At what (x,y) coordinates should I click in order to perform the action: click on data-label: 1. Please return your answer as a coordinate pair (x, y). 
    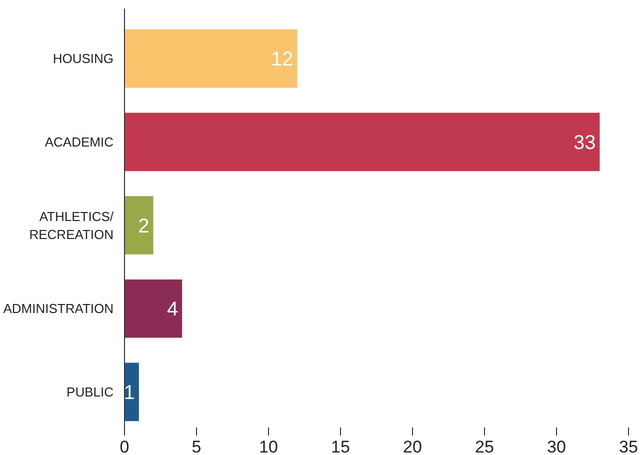
    Looking at the image, I should click on (129, 393).